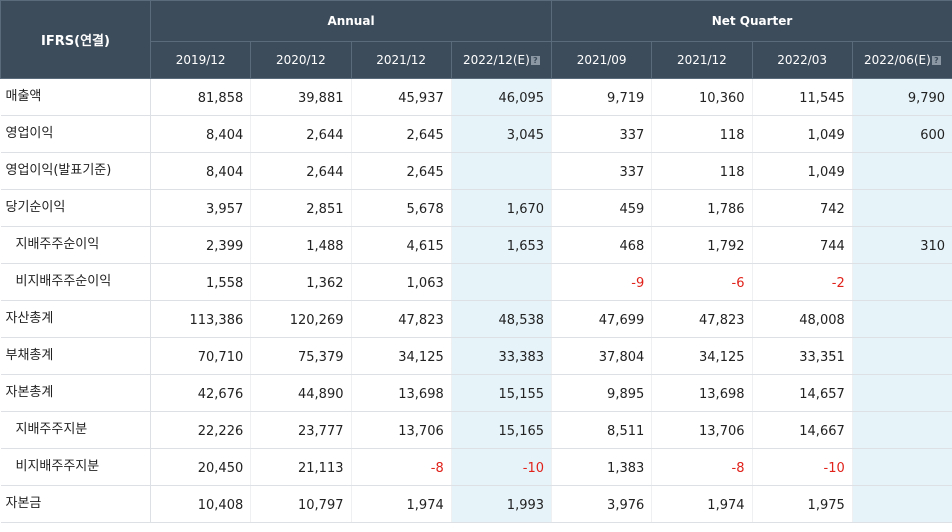  What do you see at coordinates (602, 430) in the screenshot?
I see `table-cell: 8,511` at bounding box center [602, 430].